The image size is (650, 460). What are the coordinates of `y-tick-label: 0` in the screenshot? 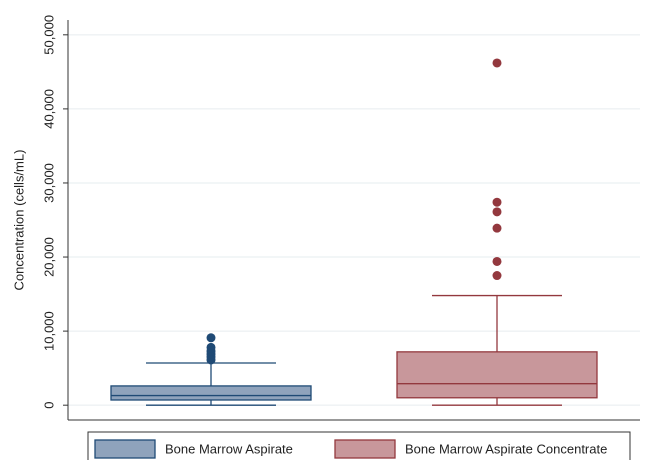 It's located at (48, 405).